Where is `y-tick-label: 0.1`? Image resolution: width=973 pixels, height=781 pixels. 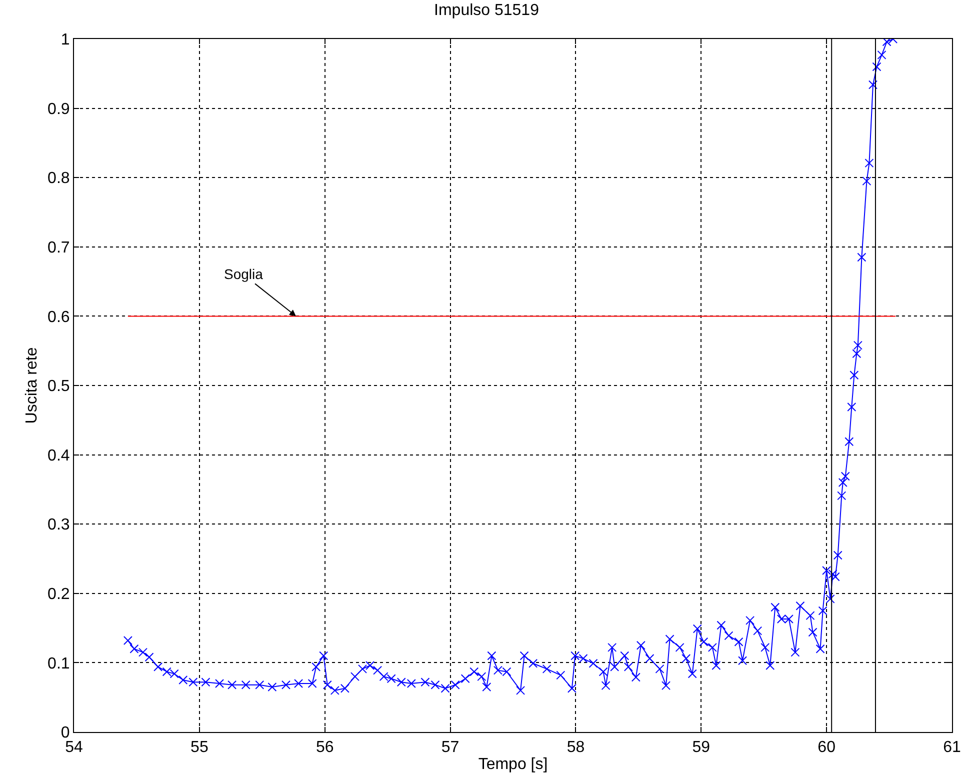 y-tick-label: 0.1 is located at coordinates (59, 663).